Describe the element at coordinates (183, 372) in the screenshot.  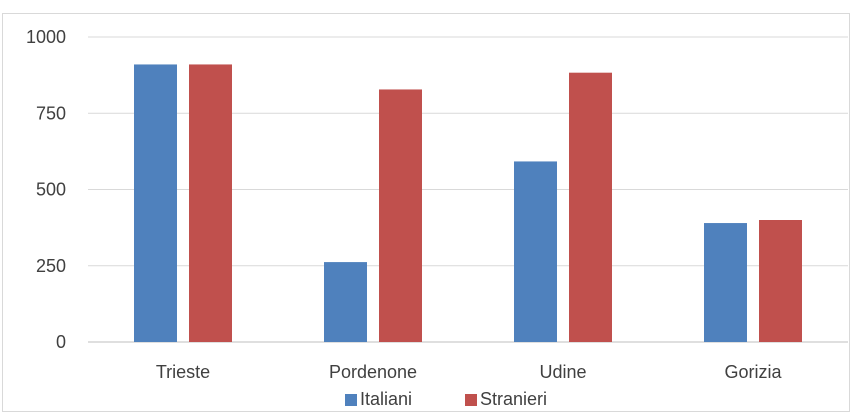
I see `x-tick-label: Trieste` at that location.